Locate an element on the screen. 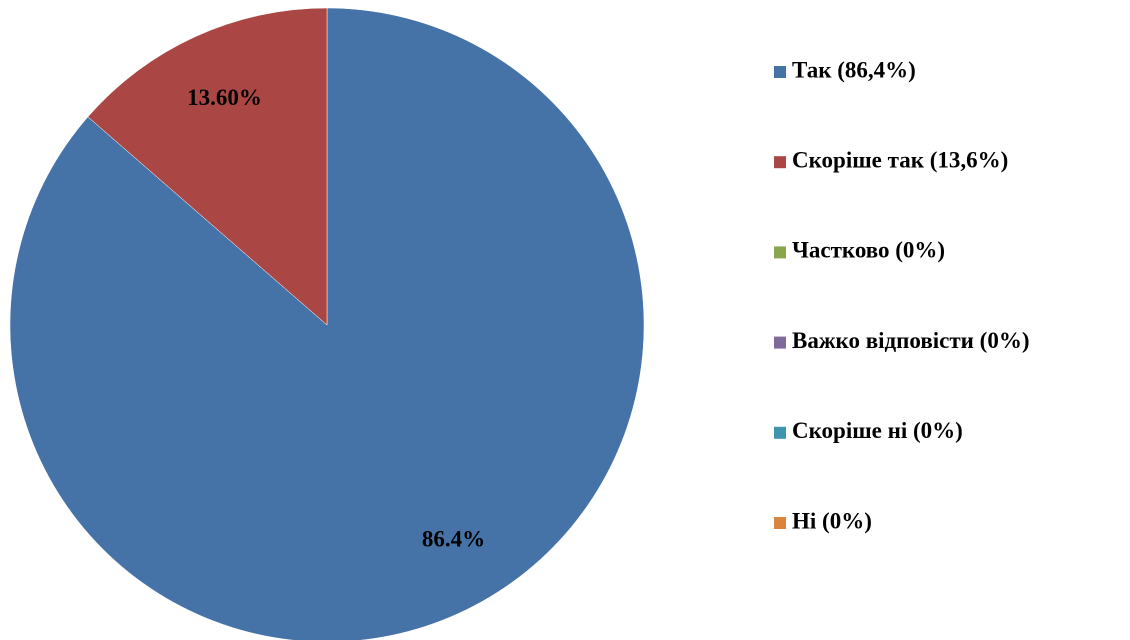  legend-label: Скоріше ні (0%) is located at coordinates (877, 430).